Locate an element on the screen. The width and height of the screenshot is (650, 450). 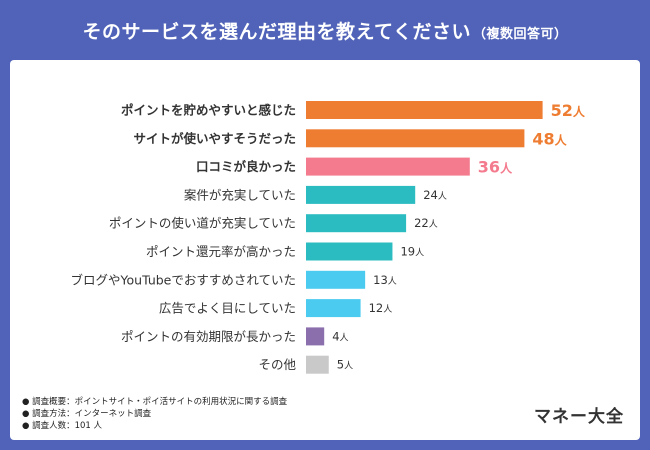
category-label: ポイントの有効期限が長かった is located at coordinates (208, 336).